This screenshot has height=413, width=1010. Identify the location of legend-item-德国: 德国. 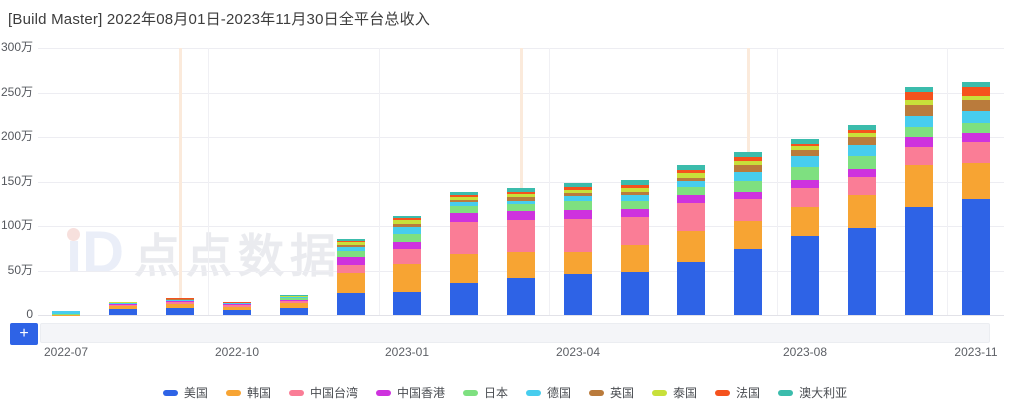
(548, 392).